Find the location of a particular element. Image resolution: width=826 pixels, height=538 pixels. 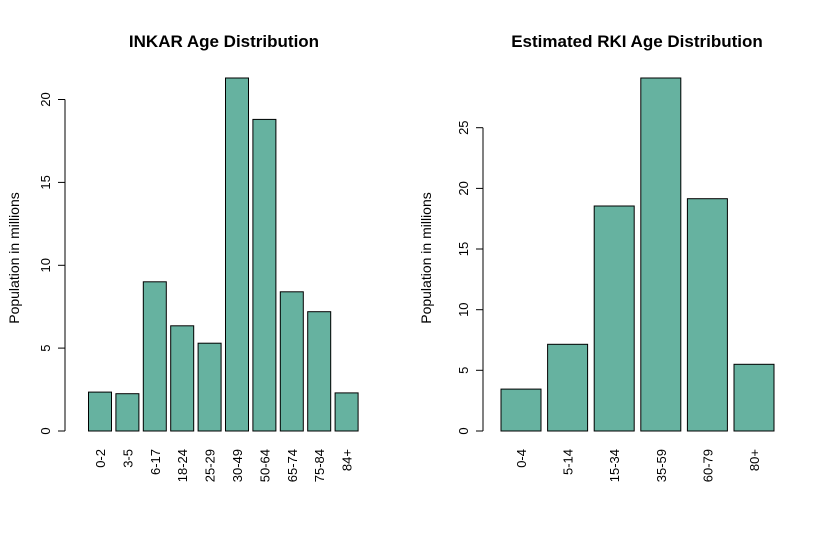

x-tick-label: 35-59 is located at coordinates (661, 465).